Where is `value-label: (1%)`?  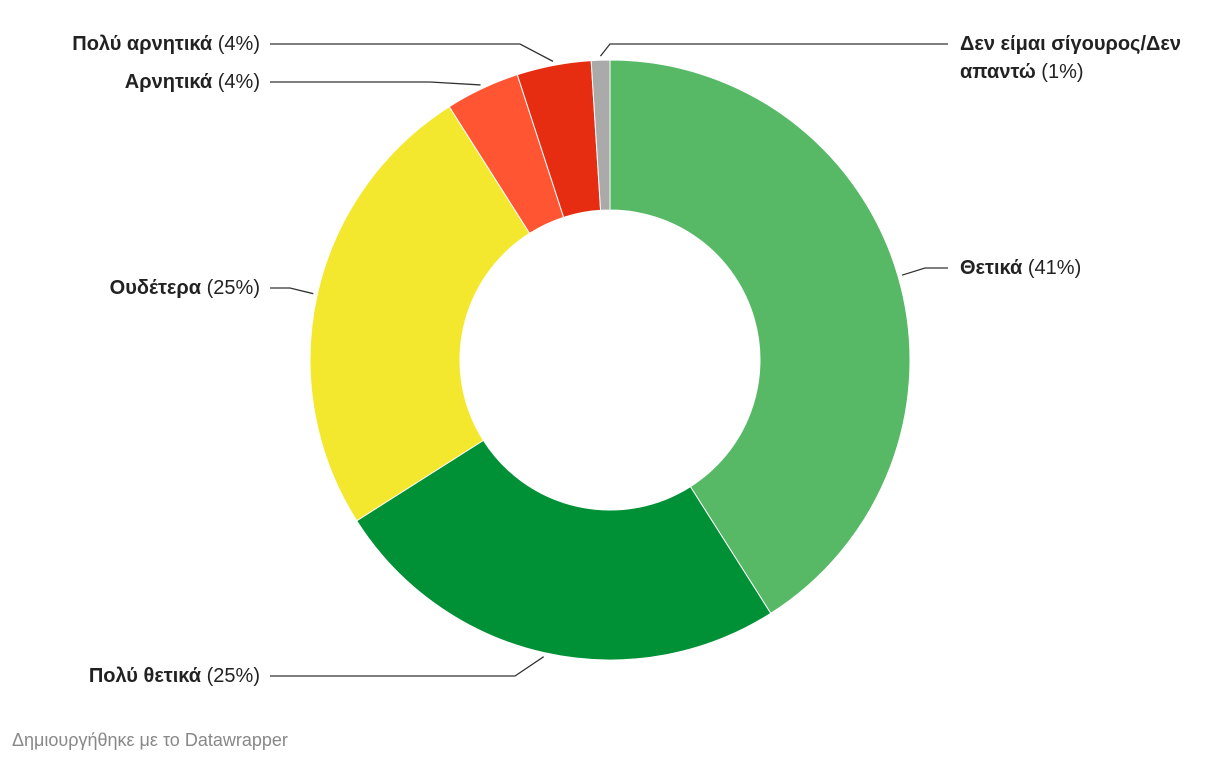 value-label: (1%) is located at coordinates (1062, 72).